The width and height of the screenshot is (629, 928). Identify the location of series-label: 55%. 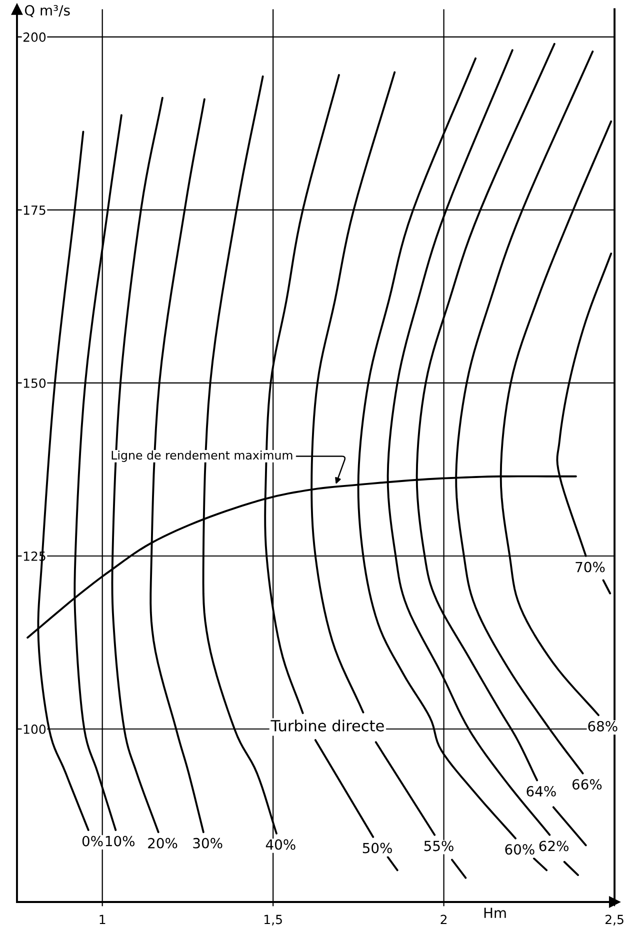
(439, 846).